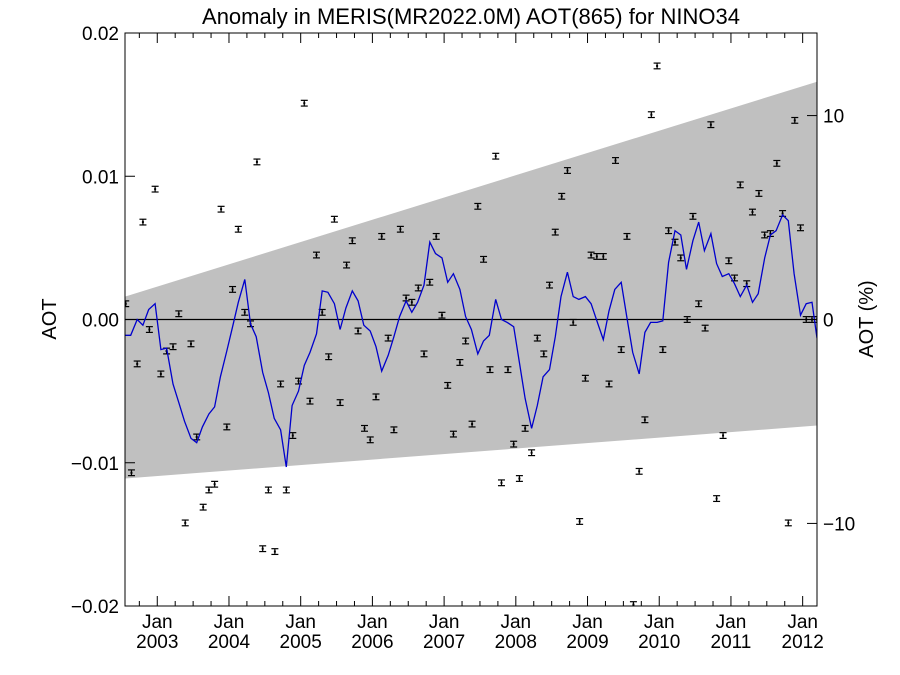  Describe the element at coordinates (100, 34) in the screenshot. I see `y-tick-label-left: 0.02` at that location.